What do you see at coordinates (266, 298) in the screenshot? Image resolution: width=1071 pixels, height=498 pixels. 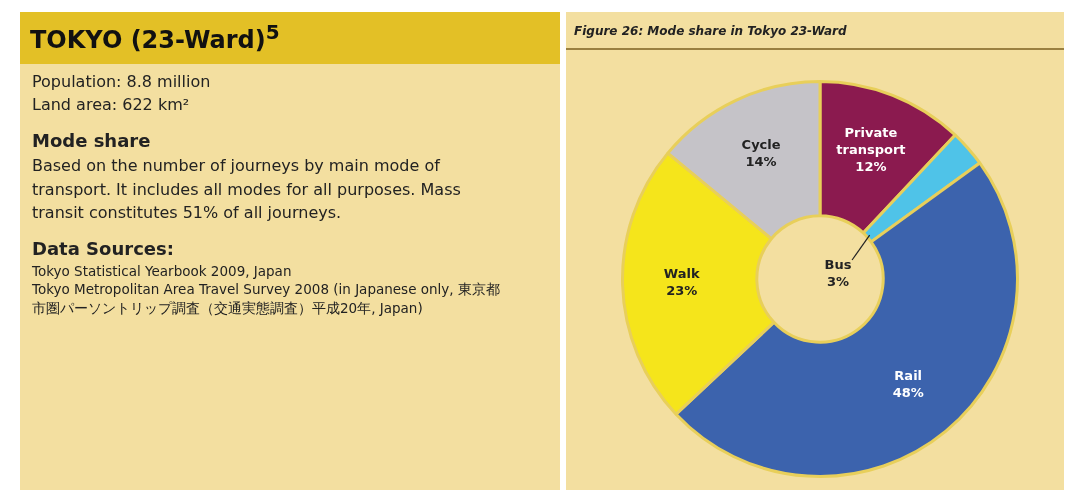 I see `text: Tokyo Metropolitan Area Travel Survey 2008 (in Japanese only, 東京都市圏パーソントリップ調査（交通実態調査）平成20年, Japan)` at bounding box center [266, 298].